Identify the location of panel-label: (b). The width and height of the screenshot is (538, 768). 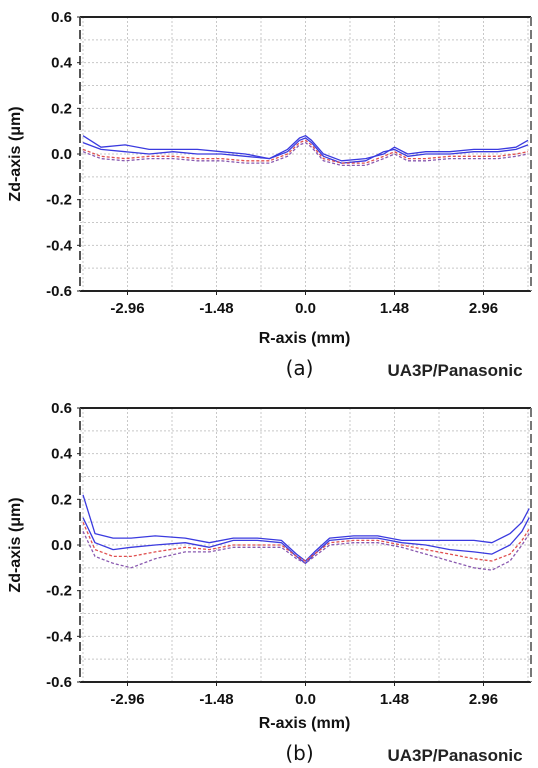
(299, 753).